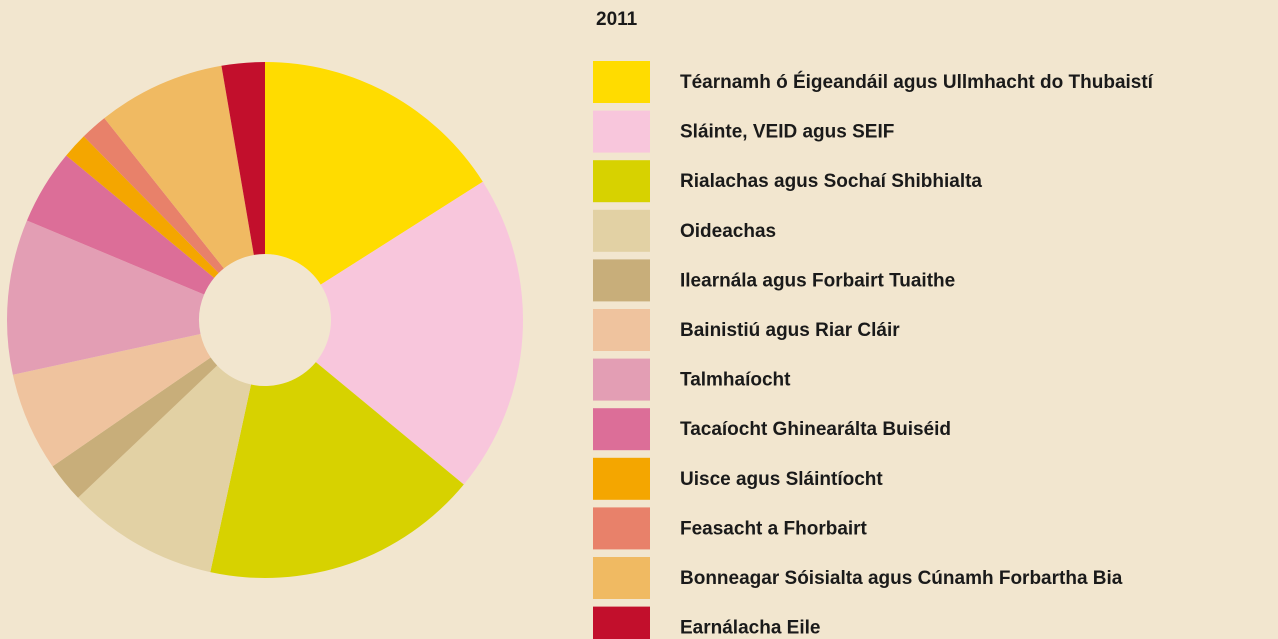  Describe the element at coordinates (787, 132) in the screenshot. I see `legend-label: Sláinte, VEID agus SEIF` at that location.